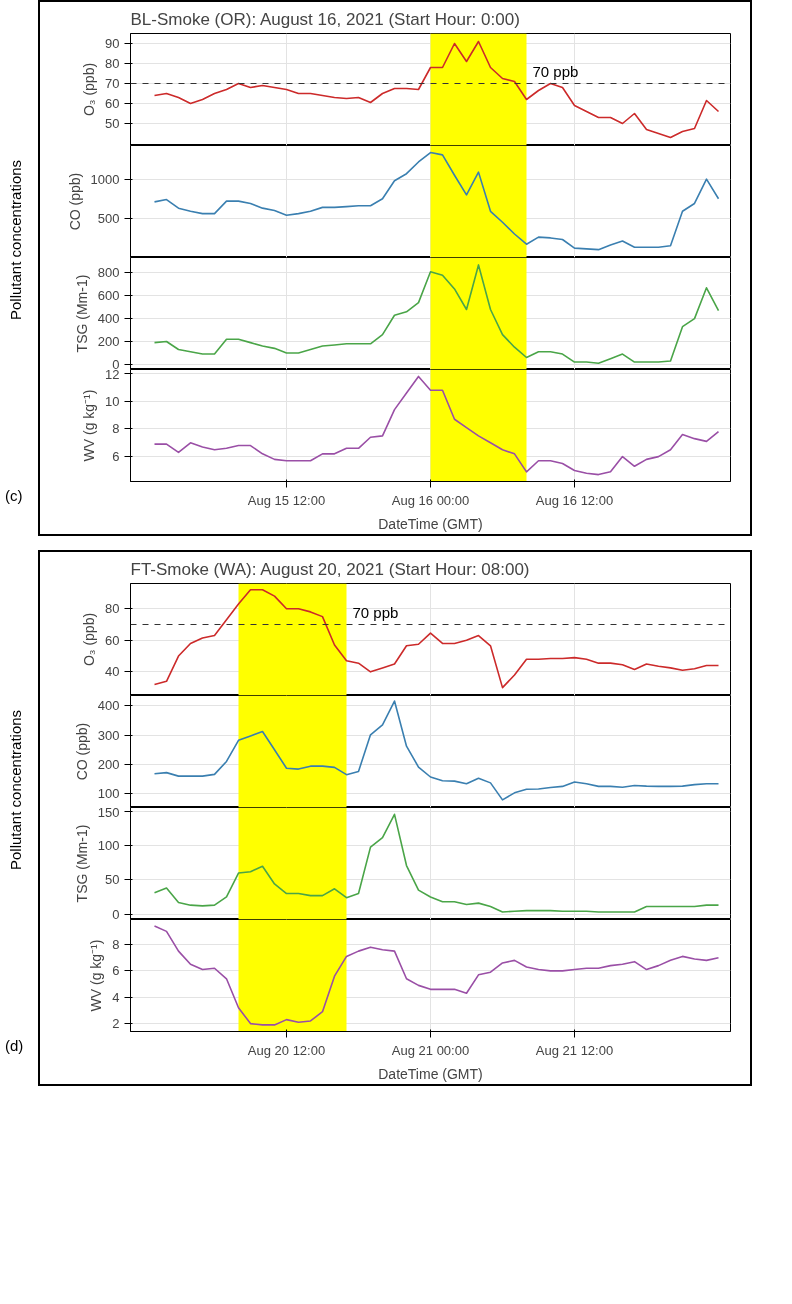 The image size is (792, 1304). Describe the element at coordinates (116, 997) in the screenshot. I see `y-tick-label: 4` at that location.